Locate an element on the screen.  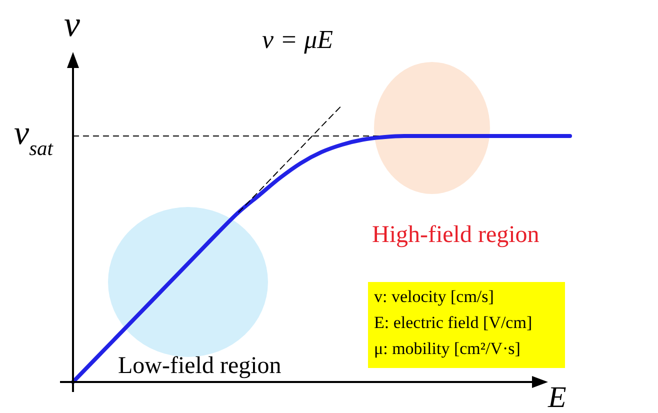
annotation: Low-field region is located at coordinates (200, 366).